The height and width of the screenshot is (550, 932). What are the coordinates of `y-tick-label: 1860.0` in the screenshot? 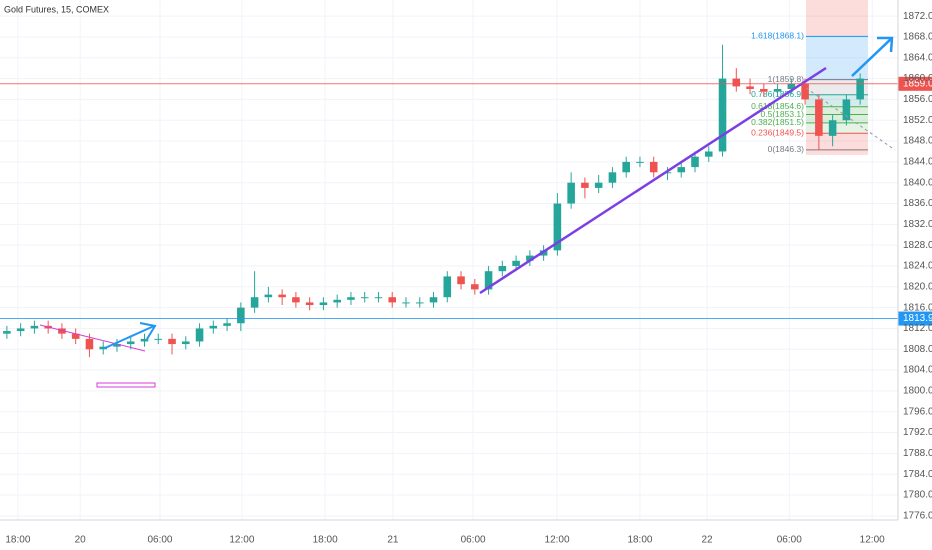 It's located at (917, 78).